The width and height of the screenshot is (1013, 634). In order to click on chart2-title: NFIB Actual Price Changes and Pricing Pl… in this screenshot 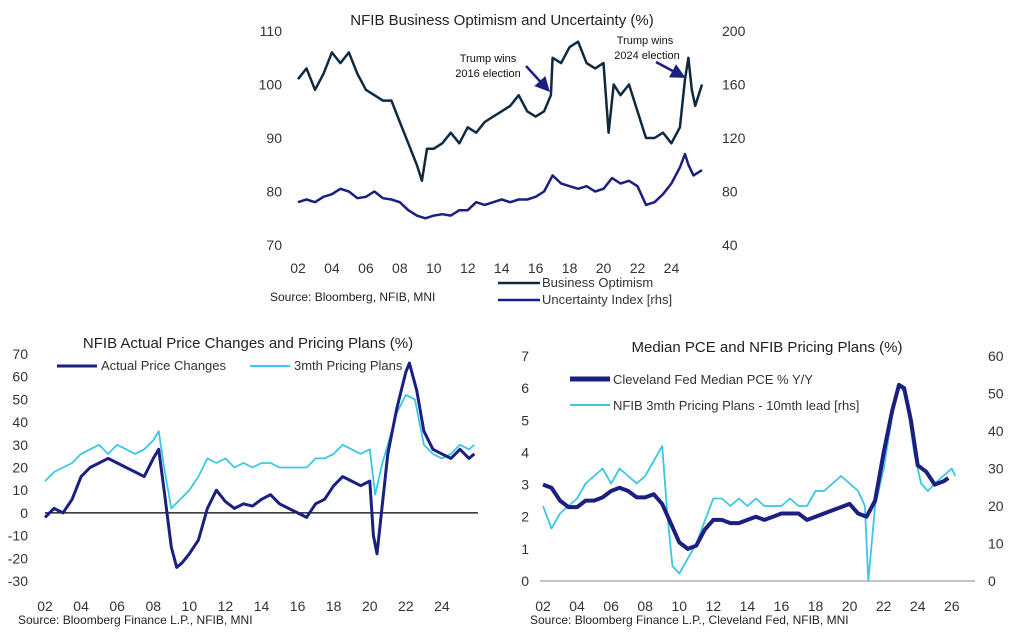, I will do `click(248, 343)`.